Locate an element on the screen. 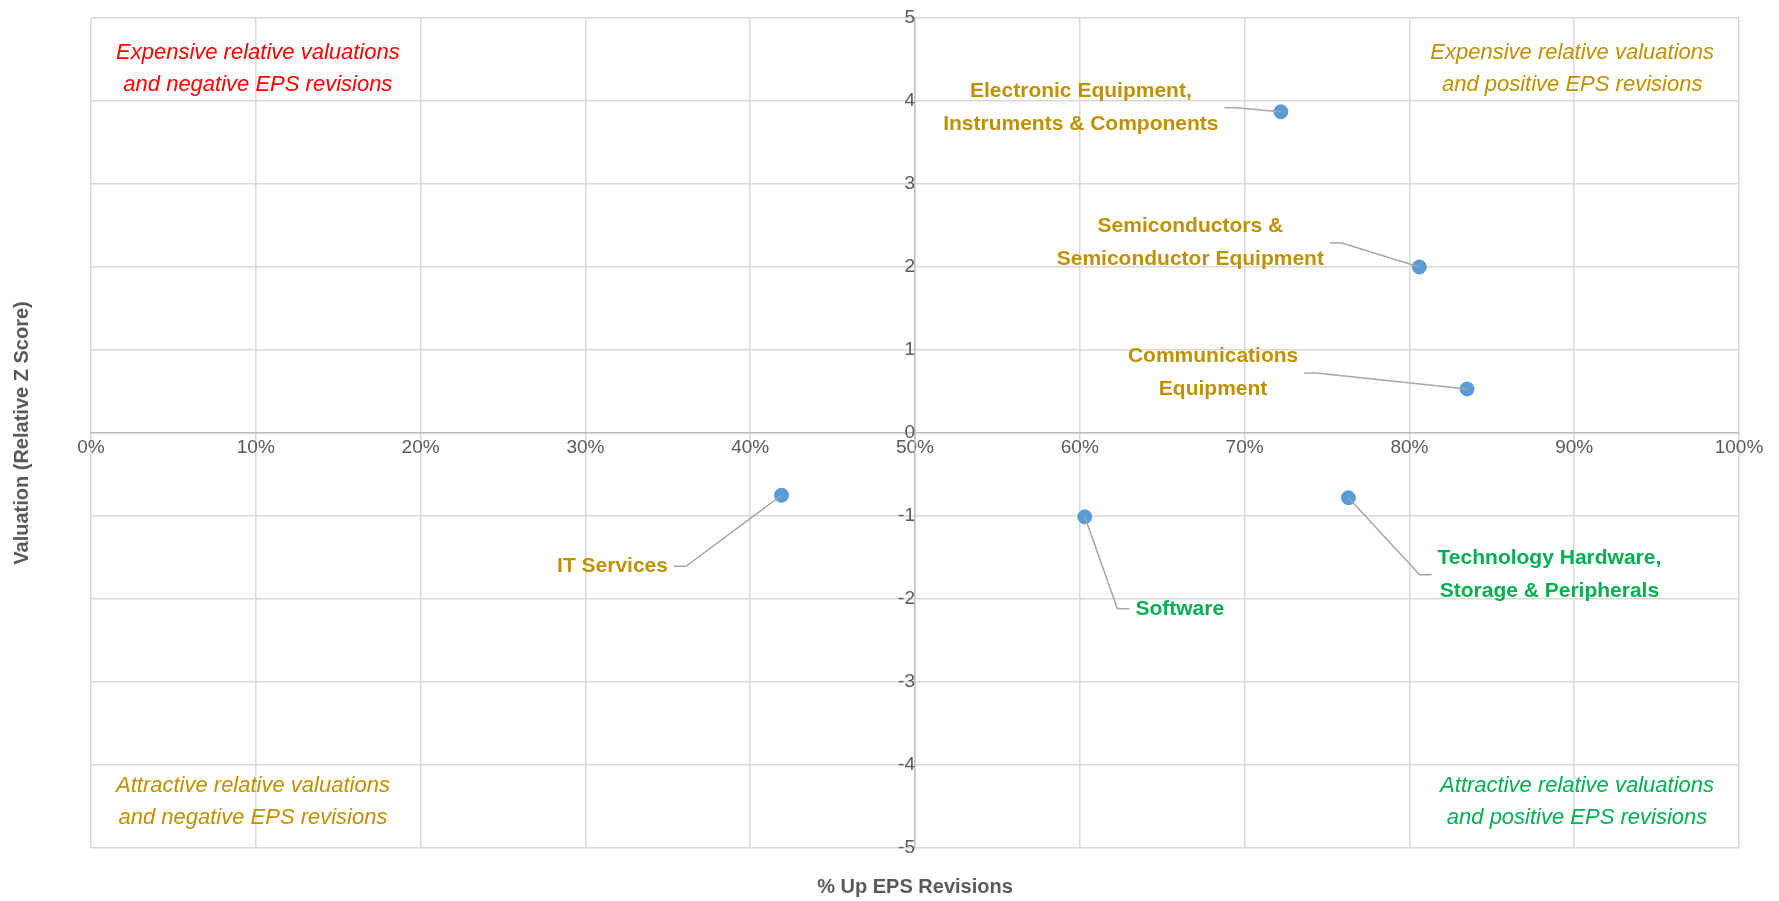 This screenshot has height=901, width=1779. x-tick-label: 80% is located at coordinates (1409, 446).